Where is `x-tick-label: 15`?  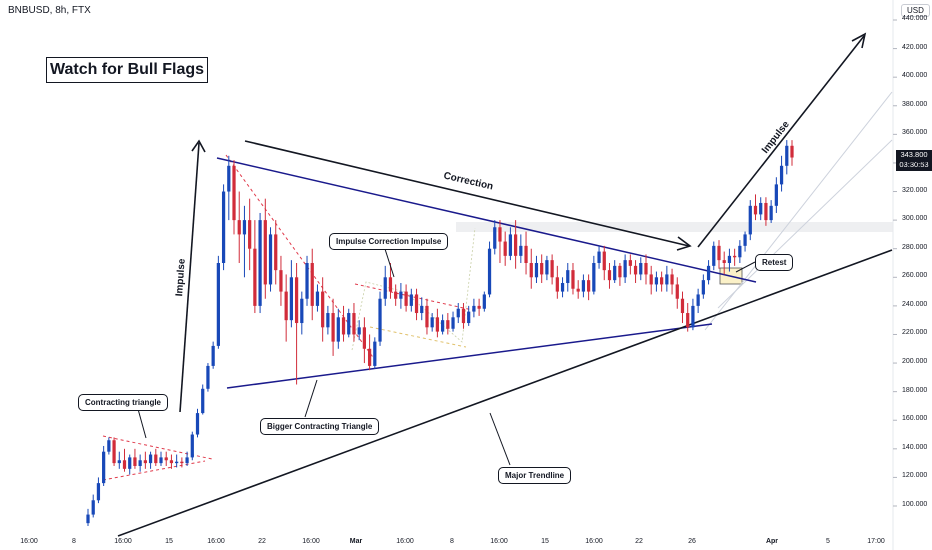
x-tick-label: 15 is located at coordinates (545, 541).